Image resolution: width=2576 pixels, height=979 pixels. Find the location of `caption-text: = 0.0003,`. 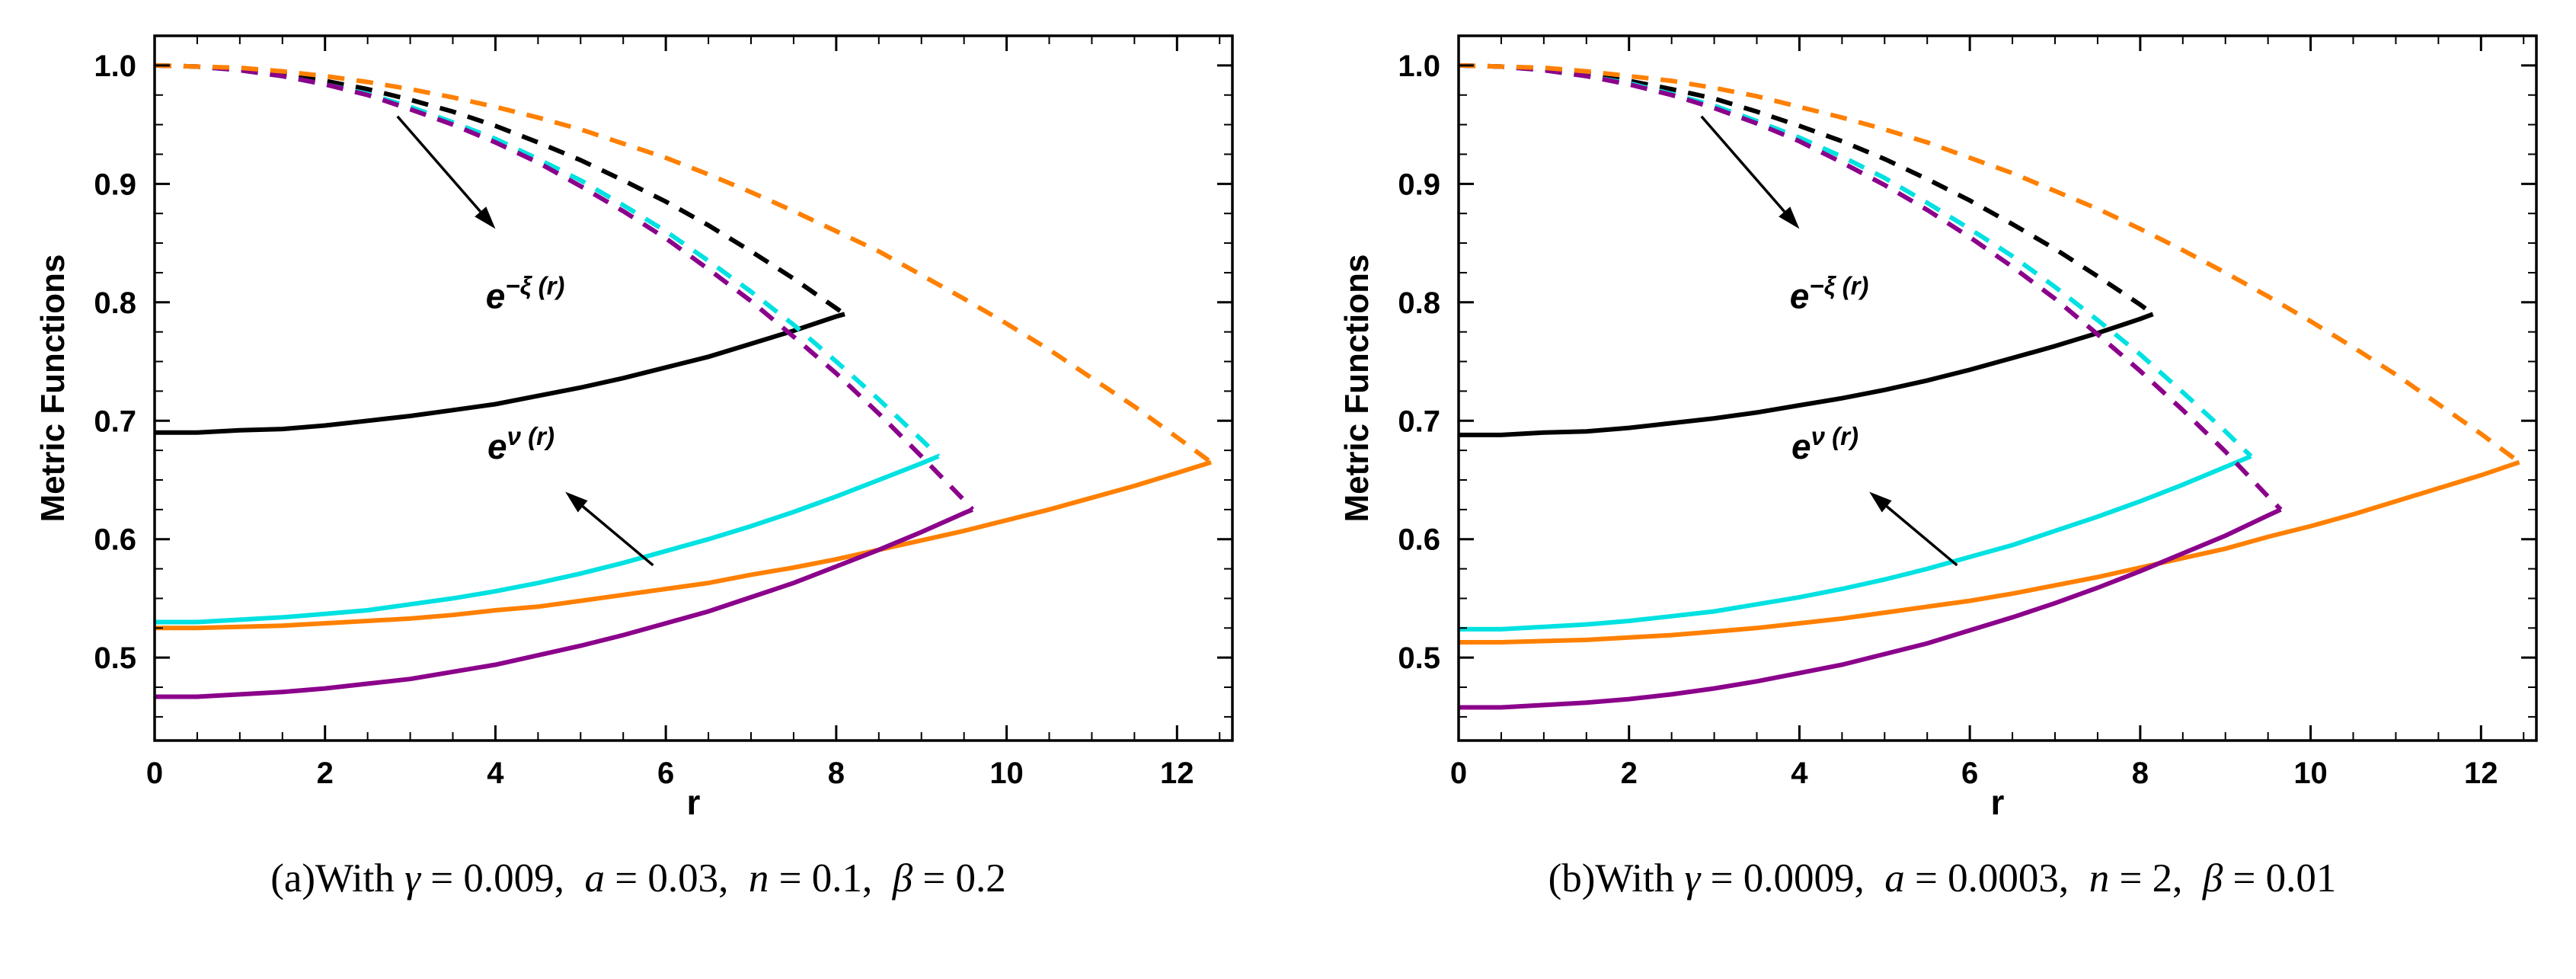

caption-text: = 0.0003, is located at coordinates (1997, 878).